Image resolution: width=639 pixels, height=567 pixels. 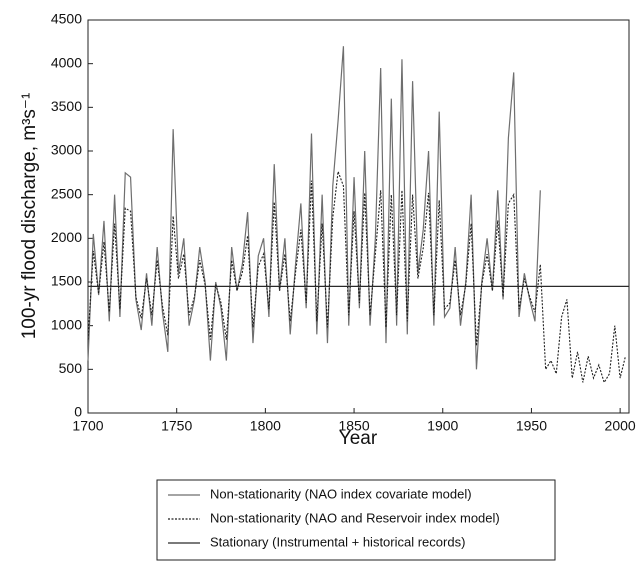 I want to click on x-tick-label: 1850, so click(x=353, y=426).